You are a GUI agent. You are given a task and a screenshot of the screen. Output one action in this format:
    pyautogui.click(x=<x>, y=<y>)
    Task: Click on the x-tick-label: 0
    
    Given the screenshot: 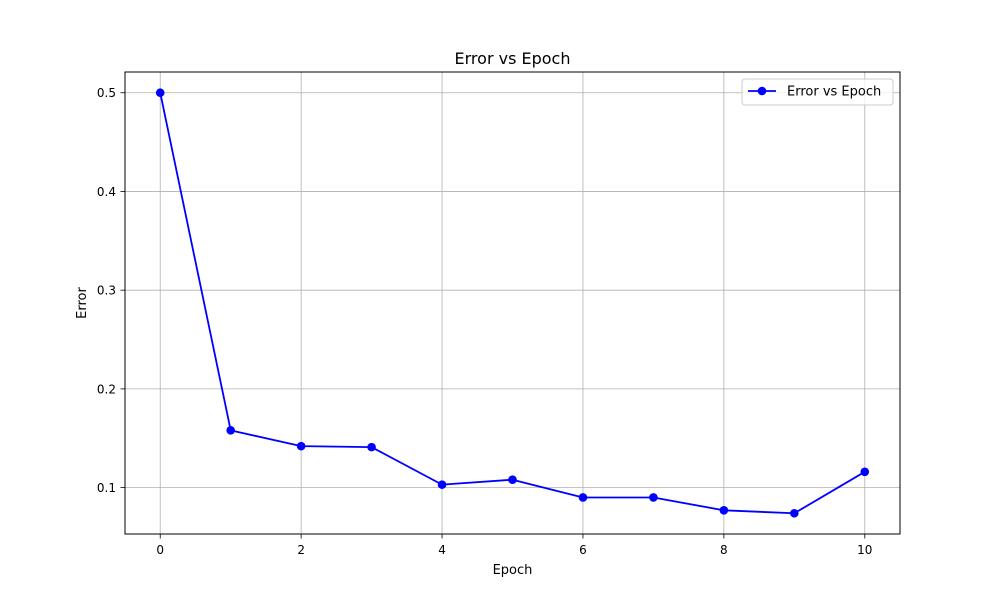 What is the action you would take?
    pyautogui.click(x=160, y=550)
    